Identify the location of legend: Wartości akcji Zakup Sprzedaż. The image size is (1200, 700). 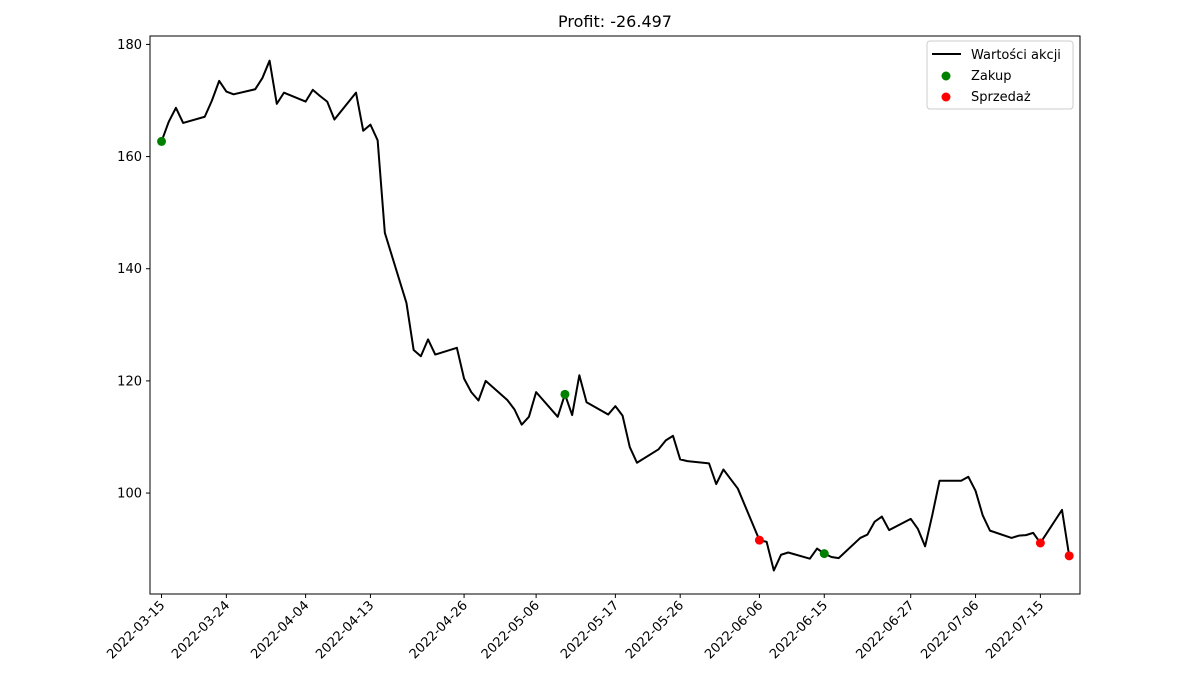
(1000, 75).